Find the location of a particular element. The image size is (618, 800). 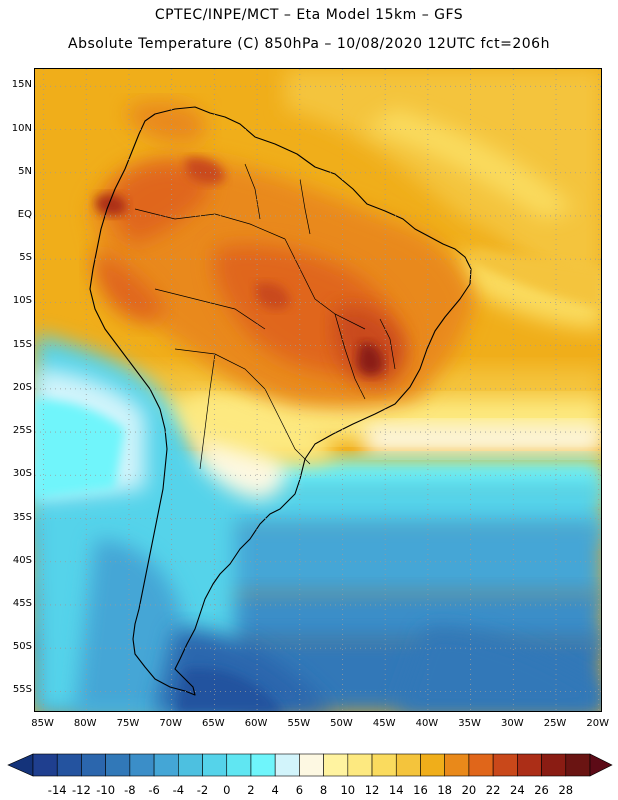

colorbar-tick-label: -8 is located at coordinates (130, 790).